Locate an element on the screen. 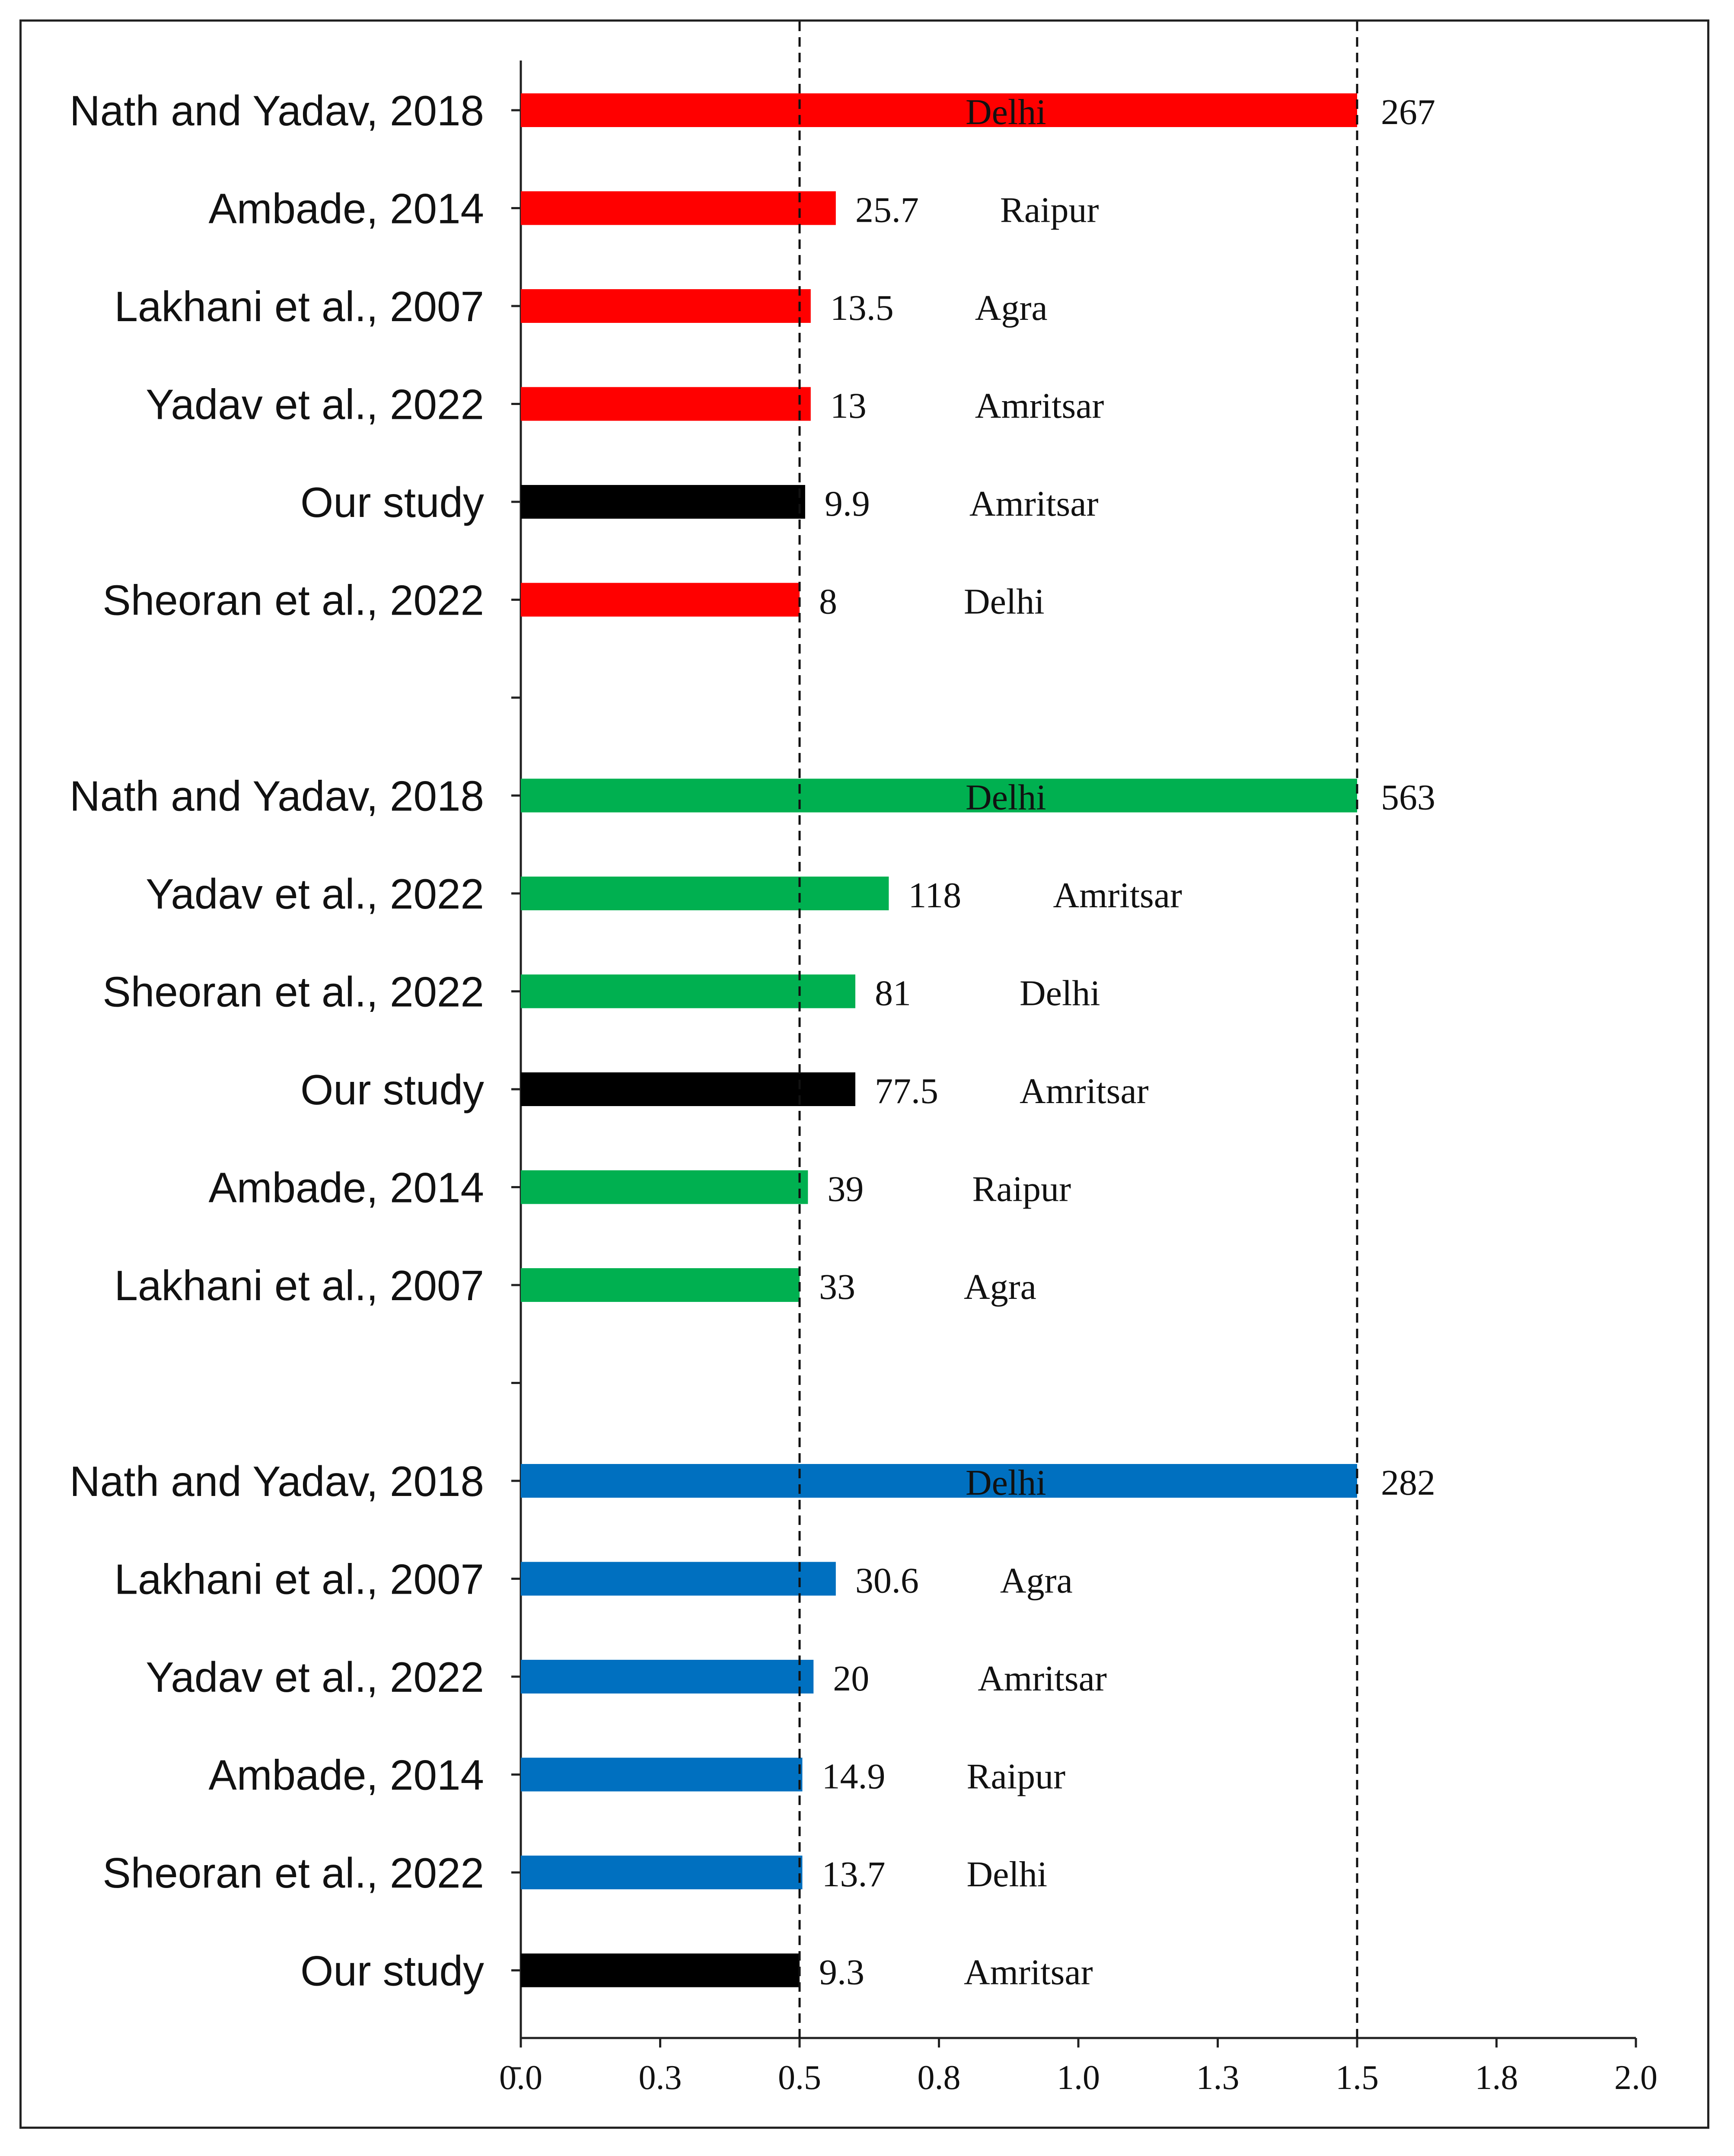 The height and width of the screenshot is (2156, 1734). data-label: 9.3 is located at coordinates (842, 1972).